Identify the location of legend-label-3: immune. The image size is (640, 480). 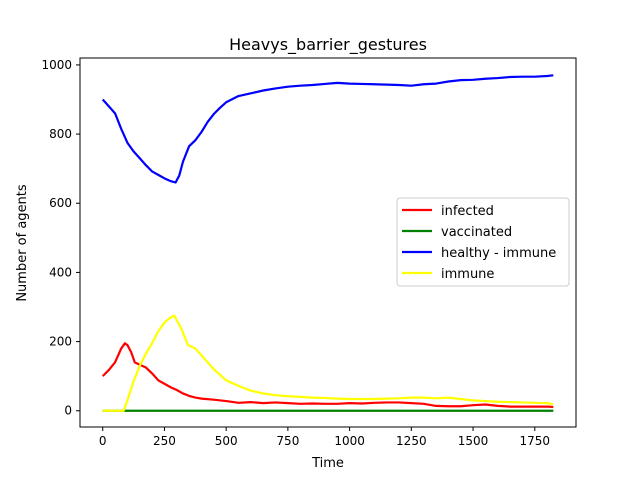
(467, 274).